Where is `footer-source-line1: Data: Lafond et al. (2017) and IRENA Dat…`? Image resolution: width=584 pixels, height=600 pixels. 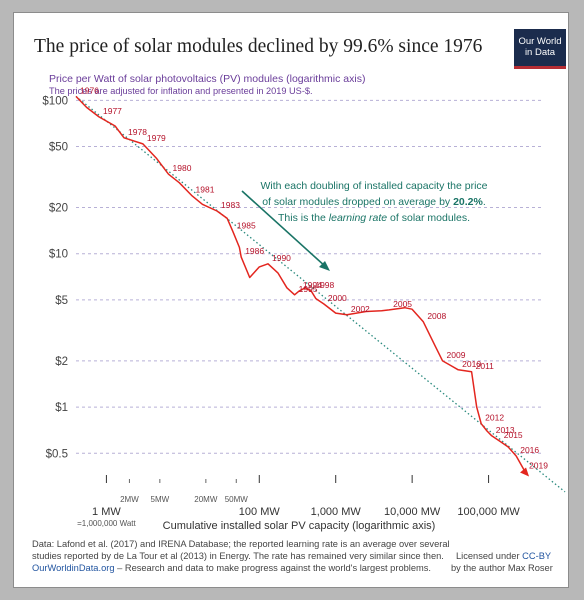 footer-source-line1: Data: Lafond et al. (2017) and IRENA Dat… is located at coordinates (241, 544).